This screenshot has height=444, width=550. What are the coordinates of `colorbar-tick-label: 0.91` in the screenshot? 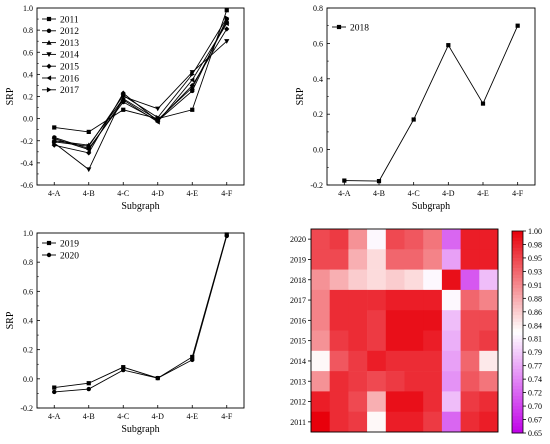 It's located at (535, 285).